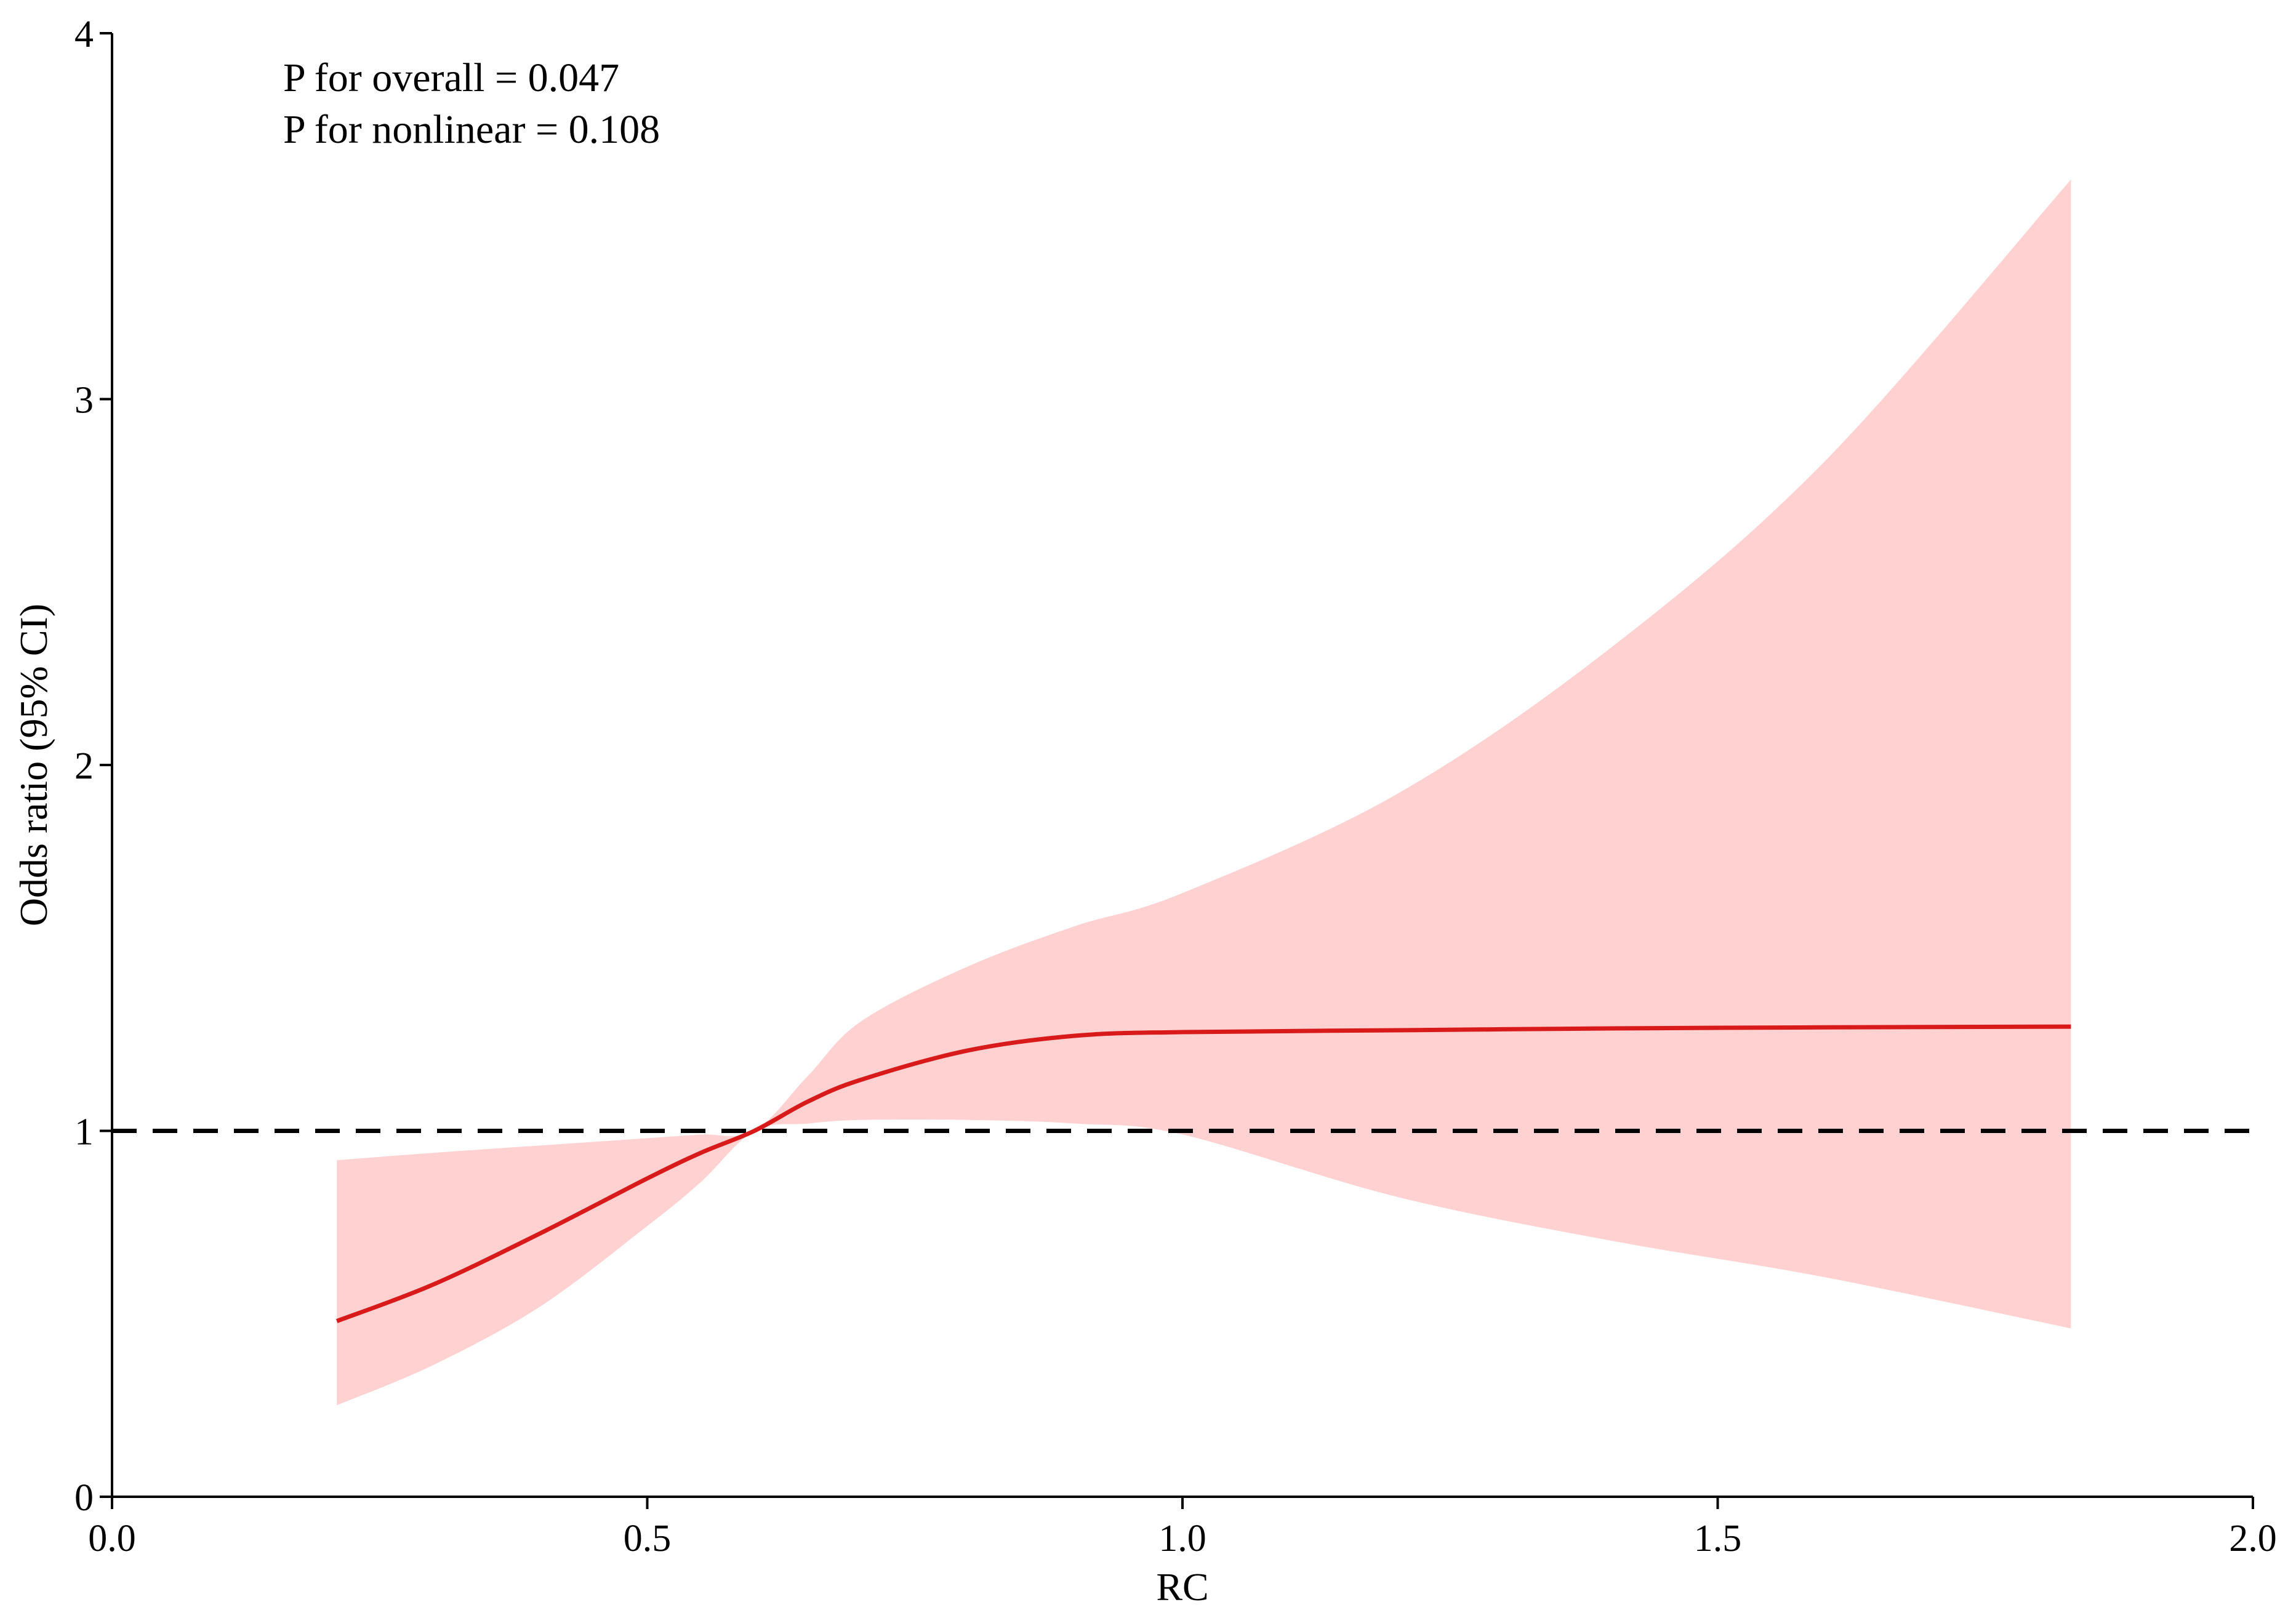 The height and width of the screenshot is (1610, 2296). Describe the element at coordinates (84, 766) in the screenshot. I see `y-tick-label: 2` at that location.